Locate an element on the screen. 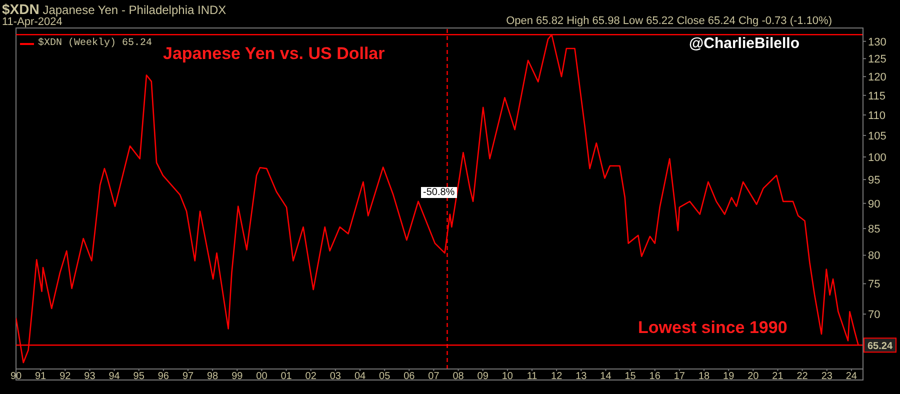  x-tick-label: 23 is located at coordinates (827, 376).